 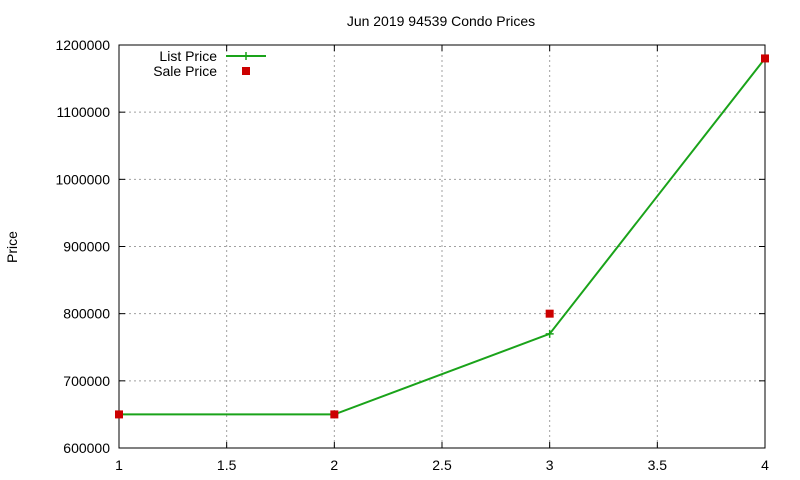 What do you see at coordinates (86, 314) in the screenshot?
I see `y-tick-label: 800000` at bounding box center [86, 314].